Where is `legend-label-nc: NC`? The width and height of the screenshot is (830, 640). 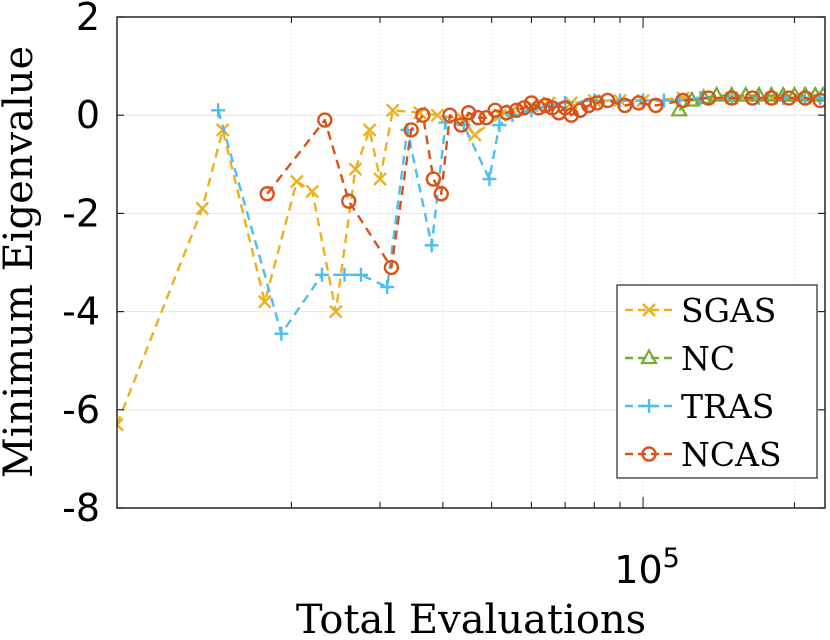
legend-label-nc: NC is located at coordinates (708, 358).